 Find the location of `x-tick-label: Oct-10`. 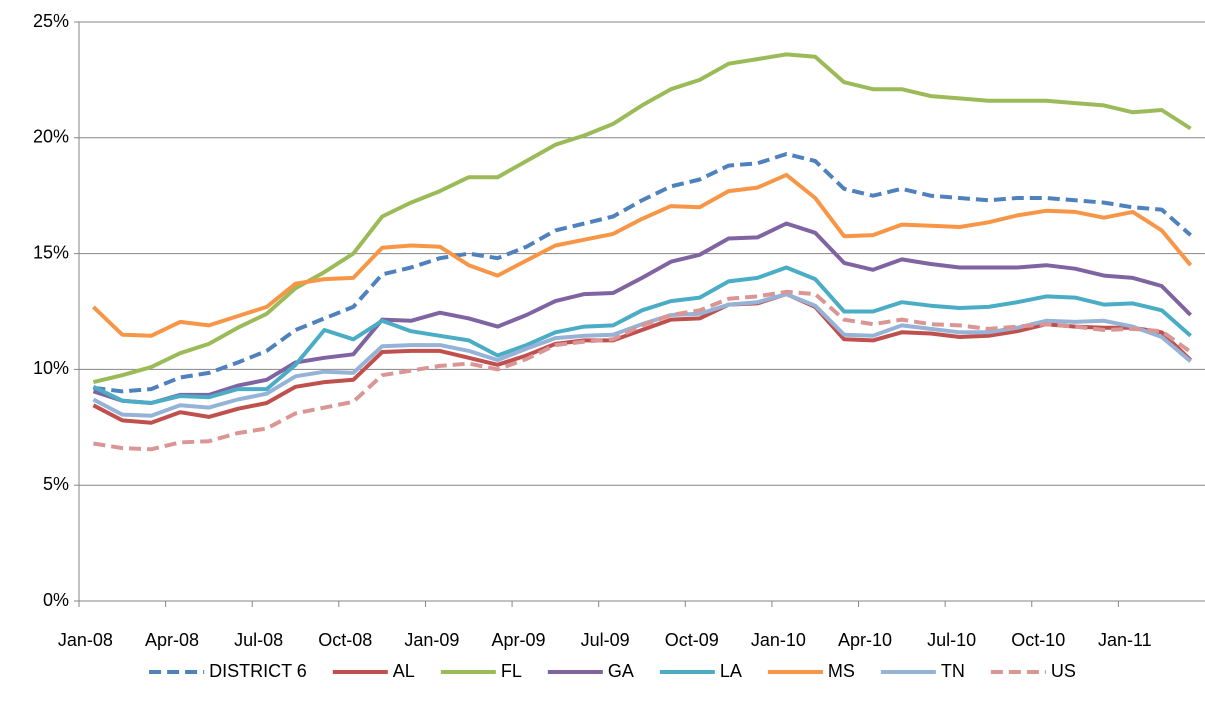

x-tick-label: Oct-10 is located at coordinates (1038, 640).